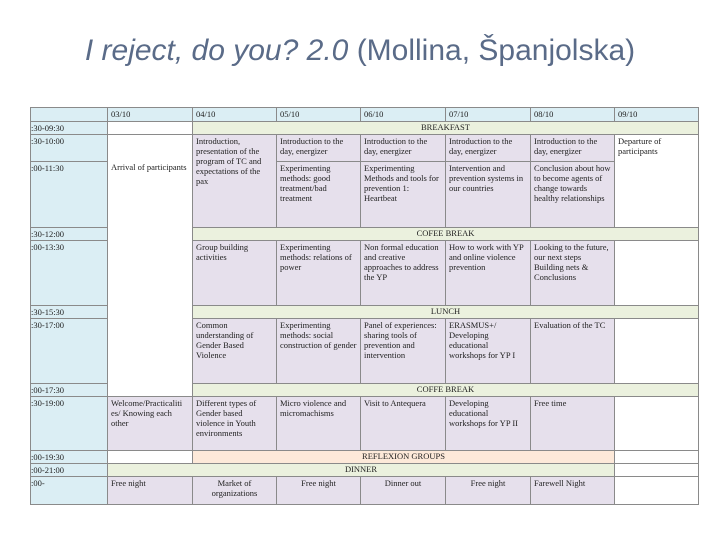 The height and width of the screenshot is (540, 720). I want to click on cell: Departure of participants, so click(656, 181).